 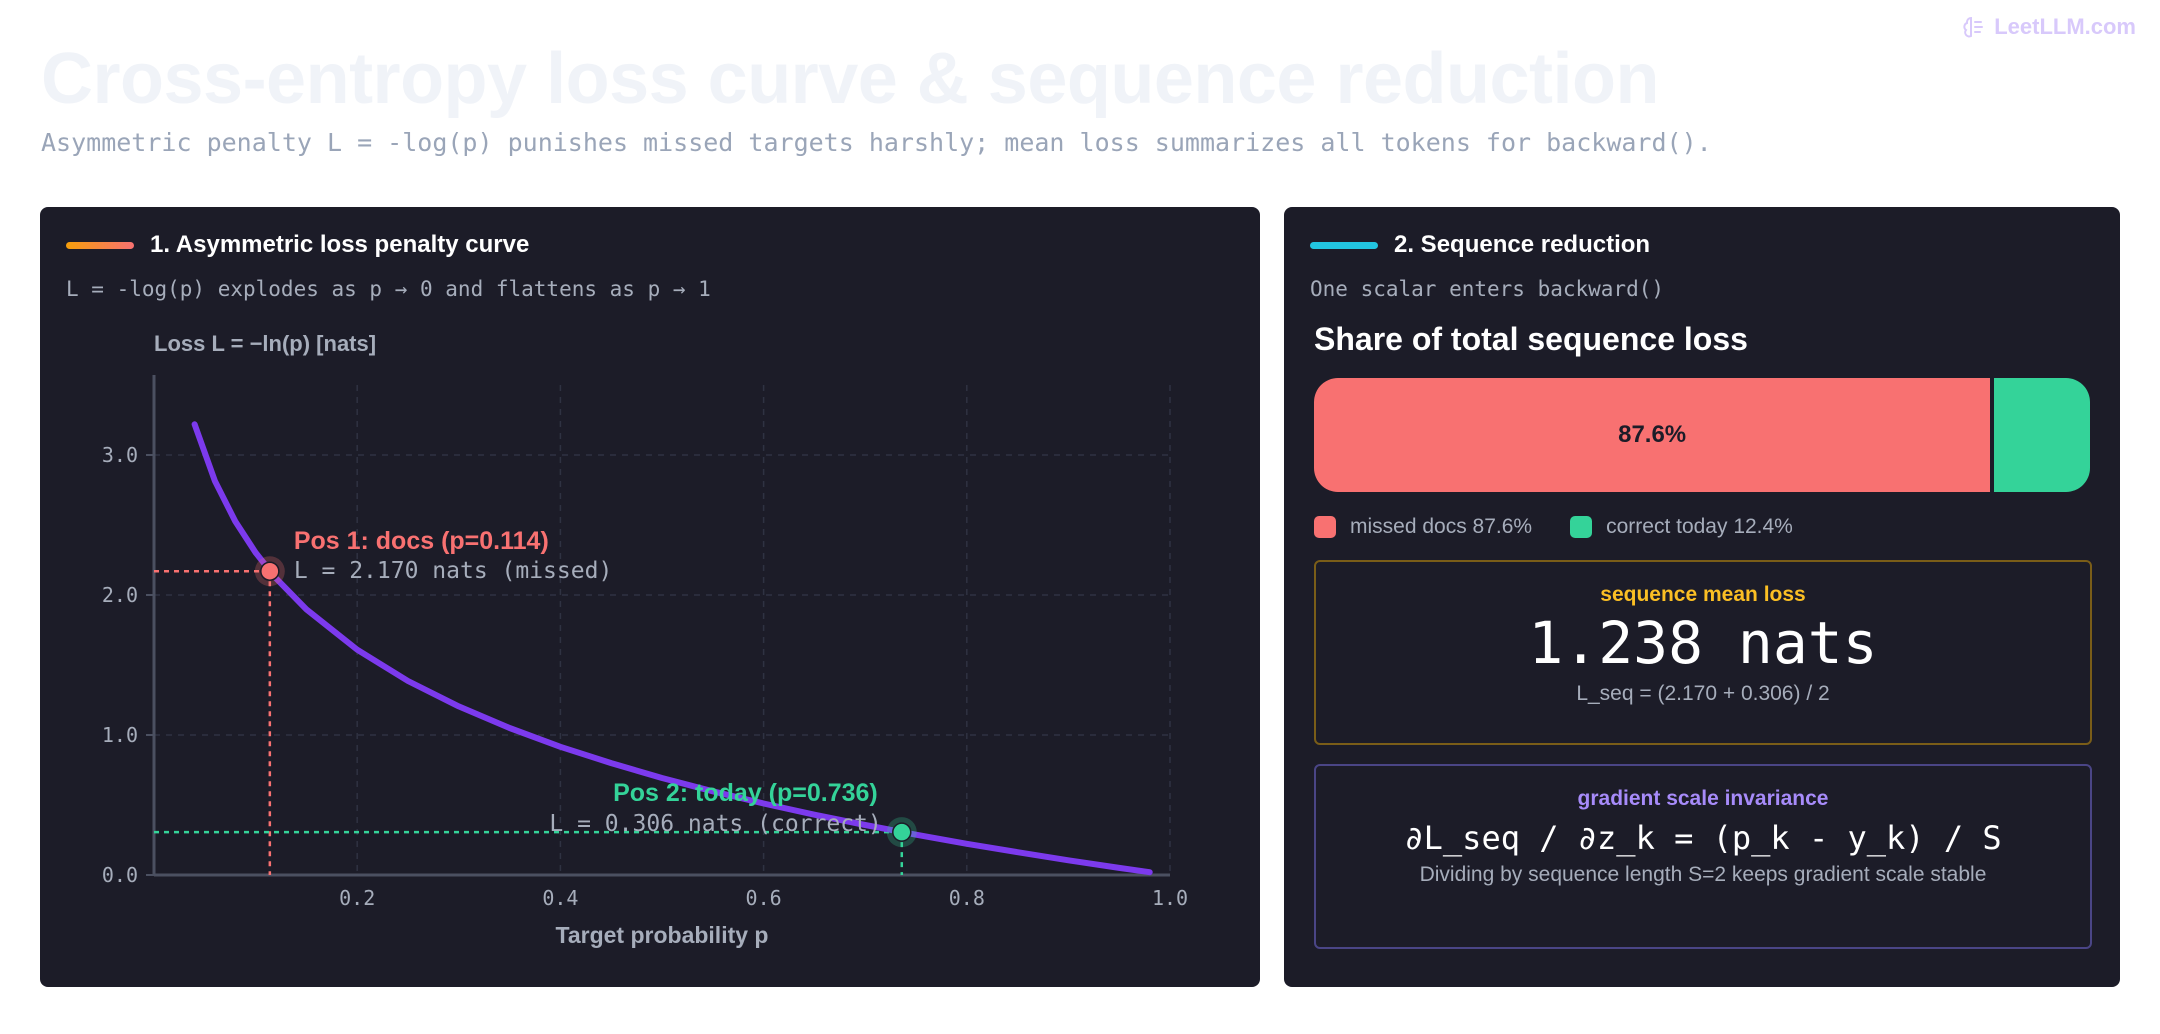 What do you see at coordinates (1703, 838) in the screenshot?
I see `gradient-formula: ∂L_seq / ∂z_k = (p_k - y_k) / S` at bounding box center [1703, 838].